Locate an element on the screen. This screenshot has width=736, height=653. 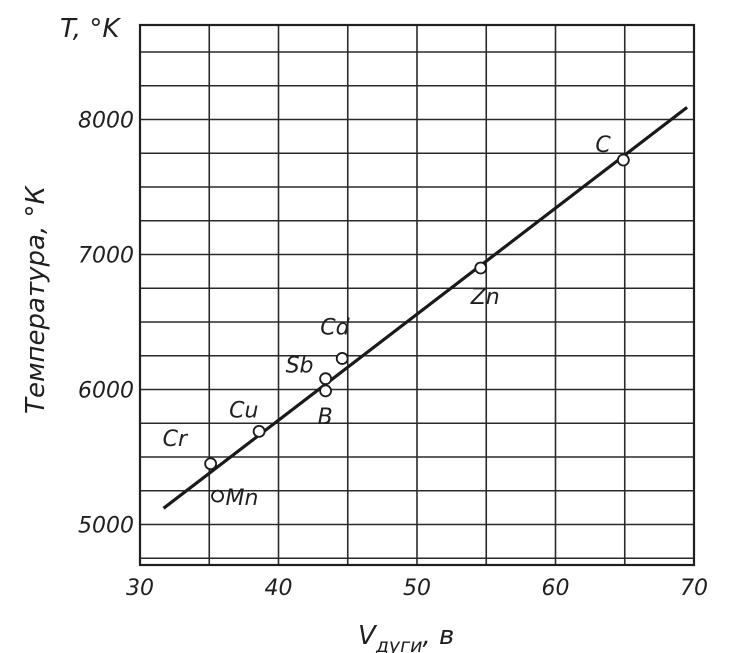
point-label-mn: Mn is located at coordinates (242, 498).